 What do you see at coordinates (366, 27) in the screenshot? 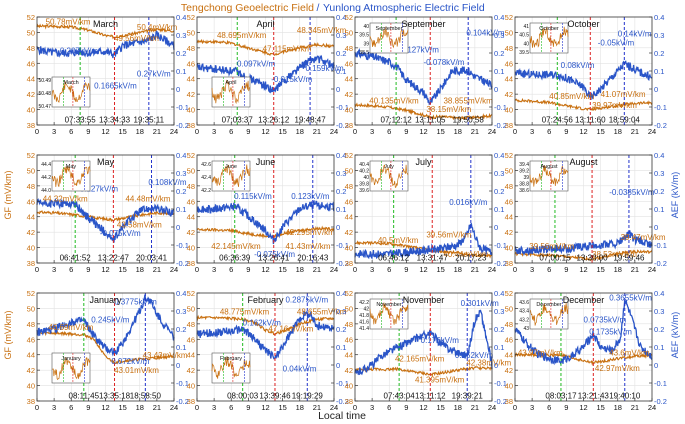
I see `inset-tick-label: 40` at bounding box center [366, 27].